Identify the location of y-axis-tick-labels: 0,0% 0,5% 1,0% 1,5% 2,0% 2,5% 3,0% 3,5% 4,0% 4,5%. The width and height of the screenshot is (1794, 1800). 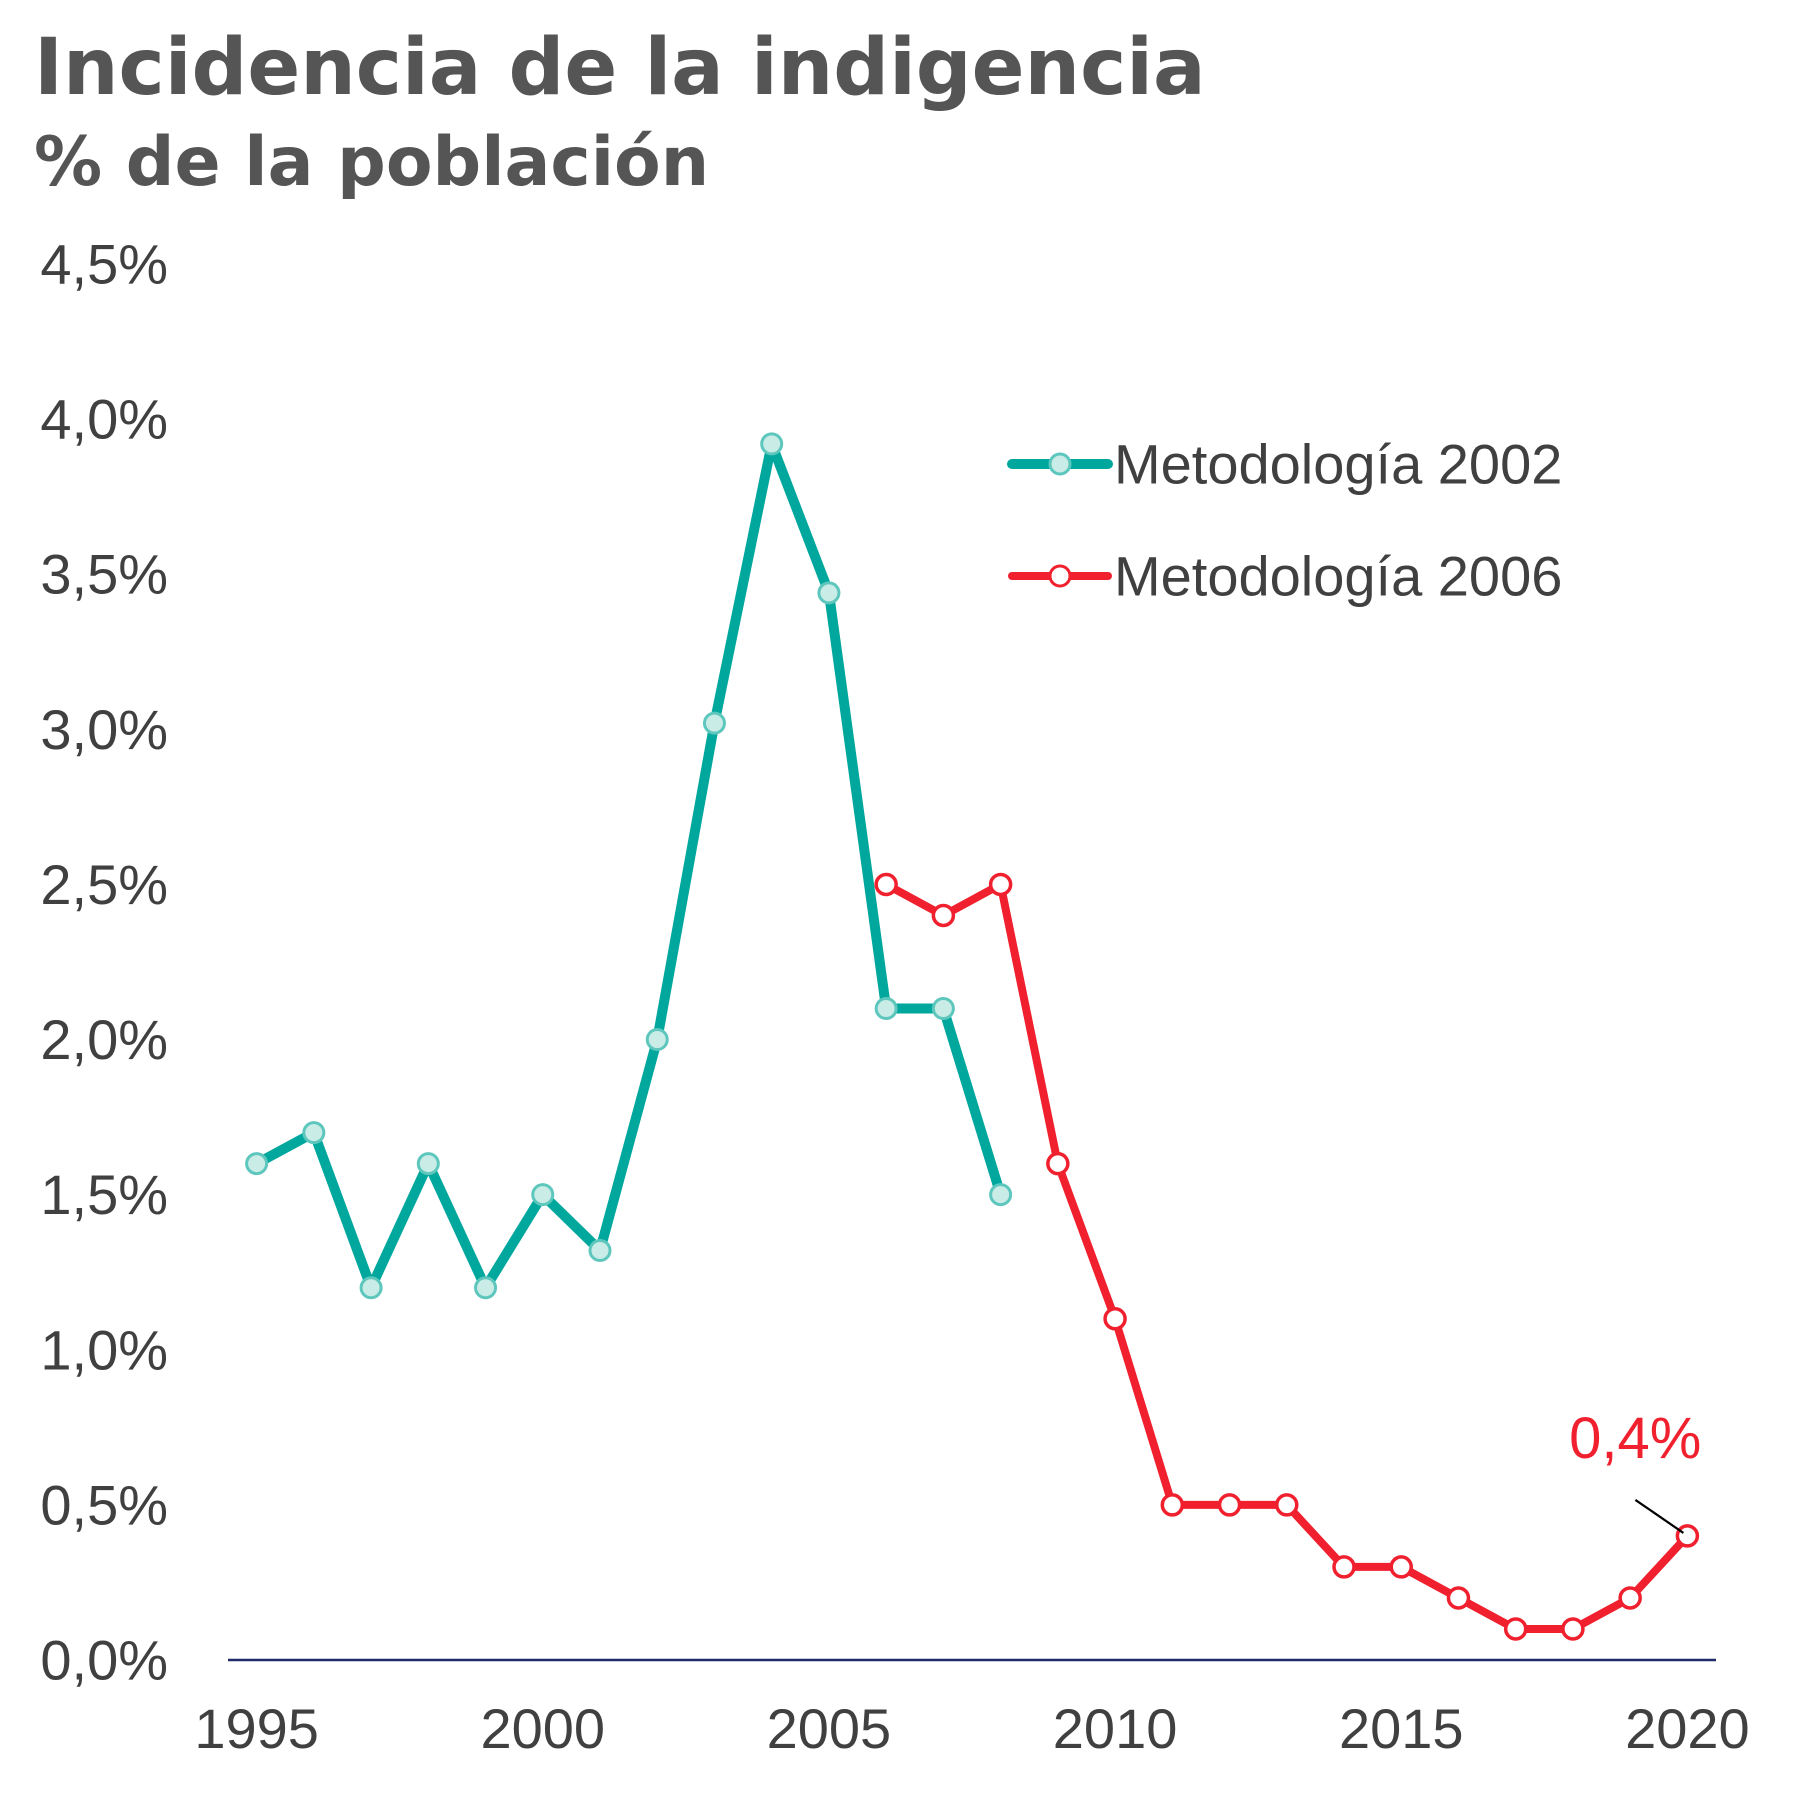
(104, 962).